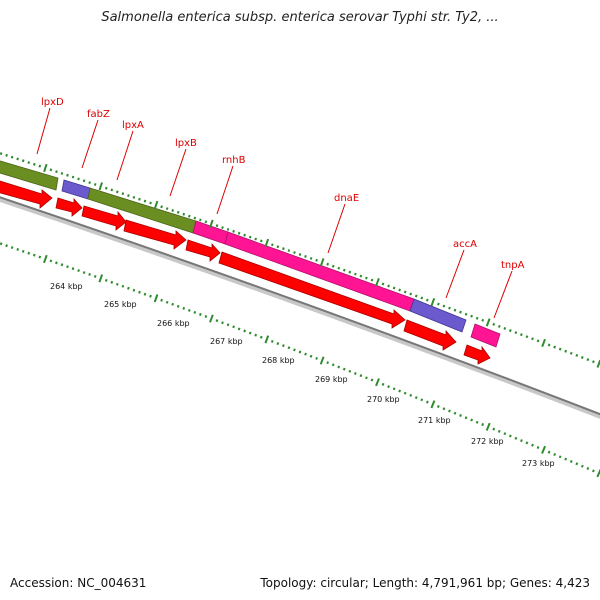  I want to click on gene-label-tnpA: tnpA, so click(513, 265).